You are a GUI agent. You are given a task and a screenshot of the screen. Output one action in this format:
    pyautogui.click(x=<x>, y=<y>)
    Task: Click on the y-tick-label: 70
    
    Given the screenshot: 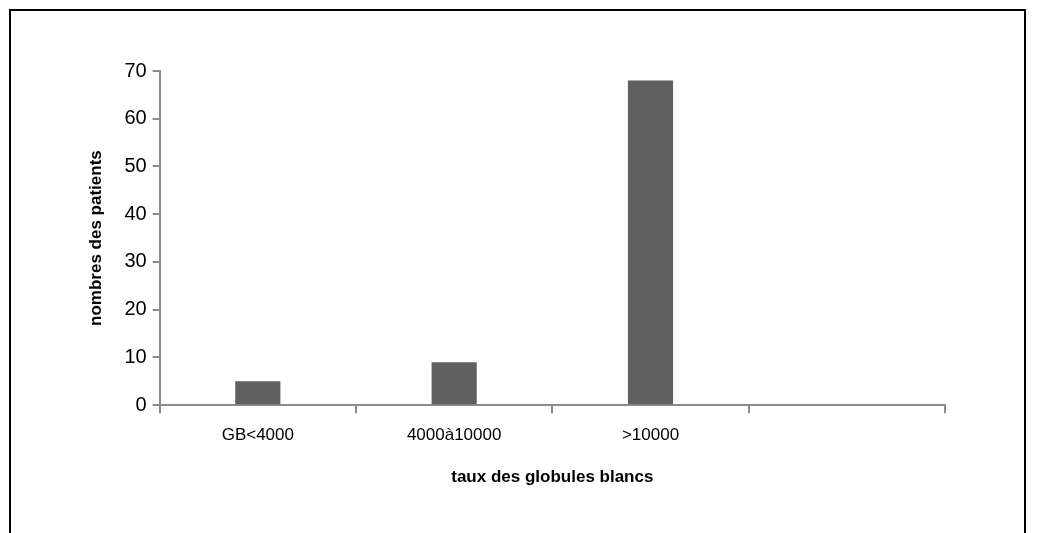 What is the action you would take?
    pyautogui.click(x=135, y=69)
    